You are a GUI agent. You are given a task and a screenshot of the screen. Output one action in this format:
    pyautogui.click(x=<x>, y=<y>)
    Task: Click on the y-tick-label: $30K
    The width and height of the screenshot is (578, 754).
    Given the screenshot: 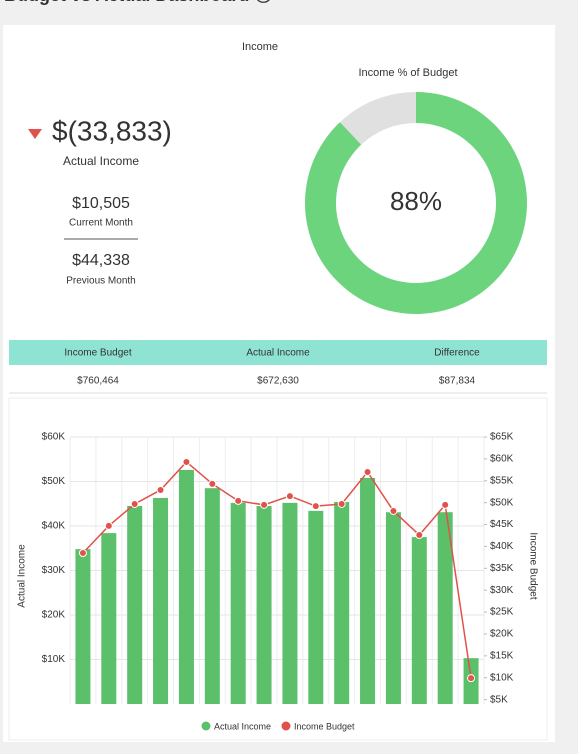 What is the action you would take?
    pyautogui.click(x=54, y=570)
    